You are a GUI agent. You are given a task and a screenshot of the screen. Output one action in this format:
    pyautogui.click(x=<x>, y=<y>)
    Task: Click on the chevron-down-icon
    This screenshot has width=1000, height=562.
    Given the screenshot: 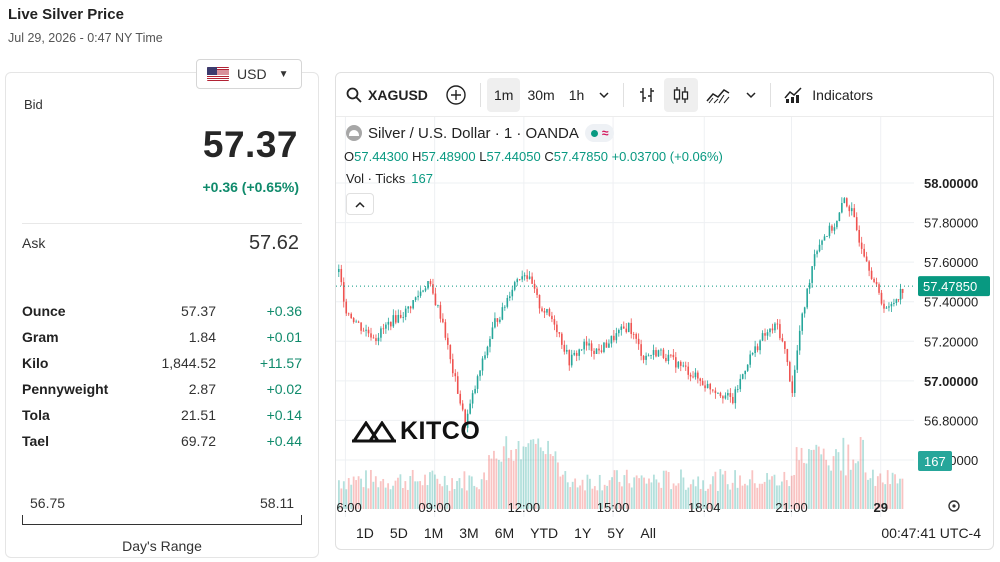 What is the action you would take?
    pyautogui.click(x=751, y=94)
    